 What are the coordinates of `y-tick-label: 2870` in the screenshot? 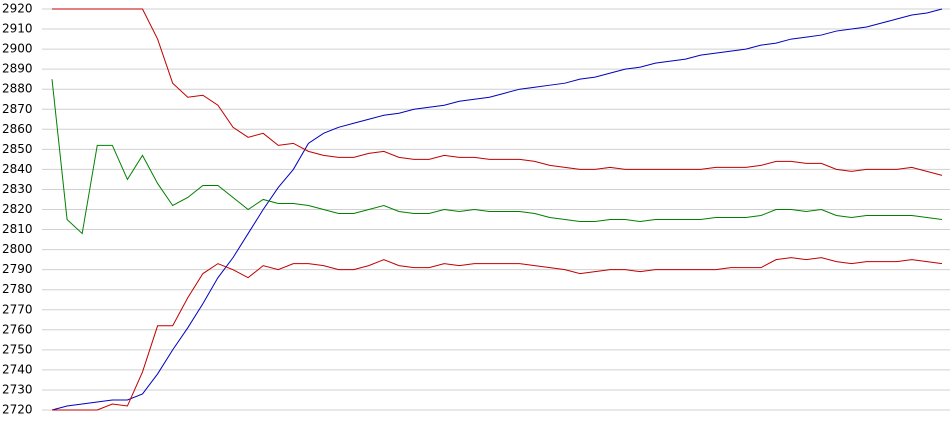 It's located at (17, 109).